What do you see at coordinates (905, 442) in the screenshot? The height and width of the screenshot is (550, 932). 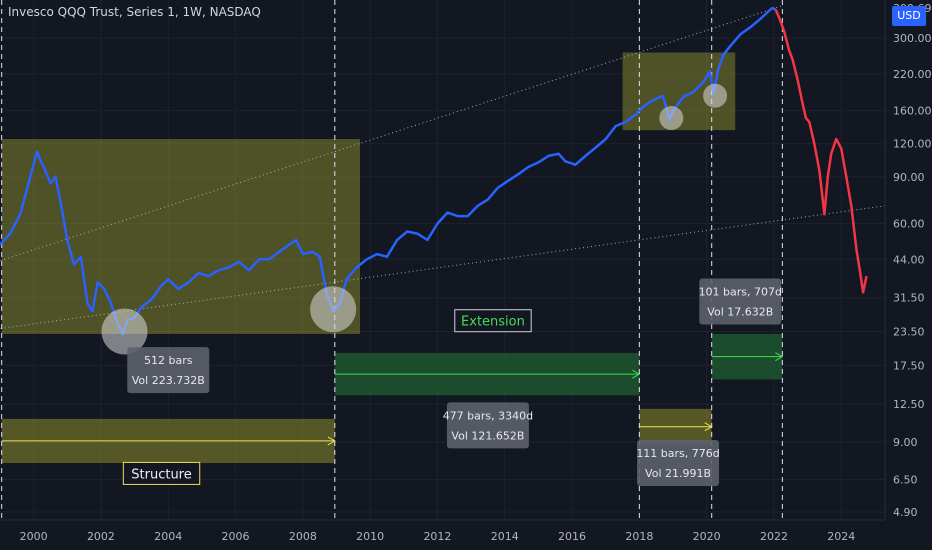 I see `y-tick-label: 9.00` at bounding box center [905, 442].